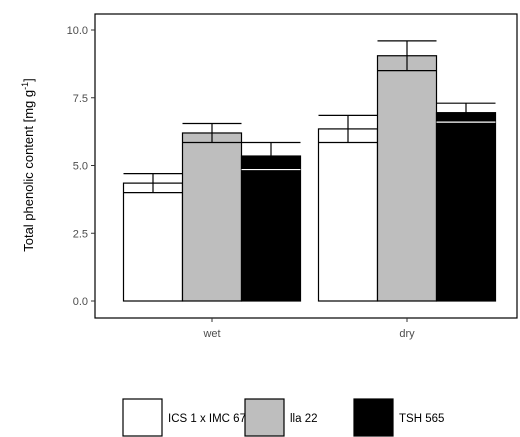 The height and width of the screenshot is (437, 520). What do you see at coordinates (28, 80) in the screenshot?
I see `y-axis-title-close: ]` at bounding box center [28, 80].